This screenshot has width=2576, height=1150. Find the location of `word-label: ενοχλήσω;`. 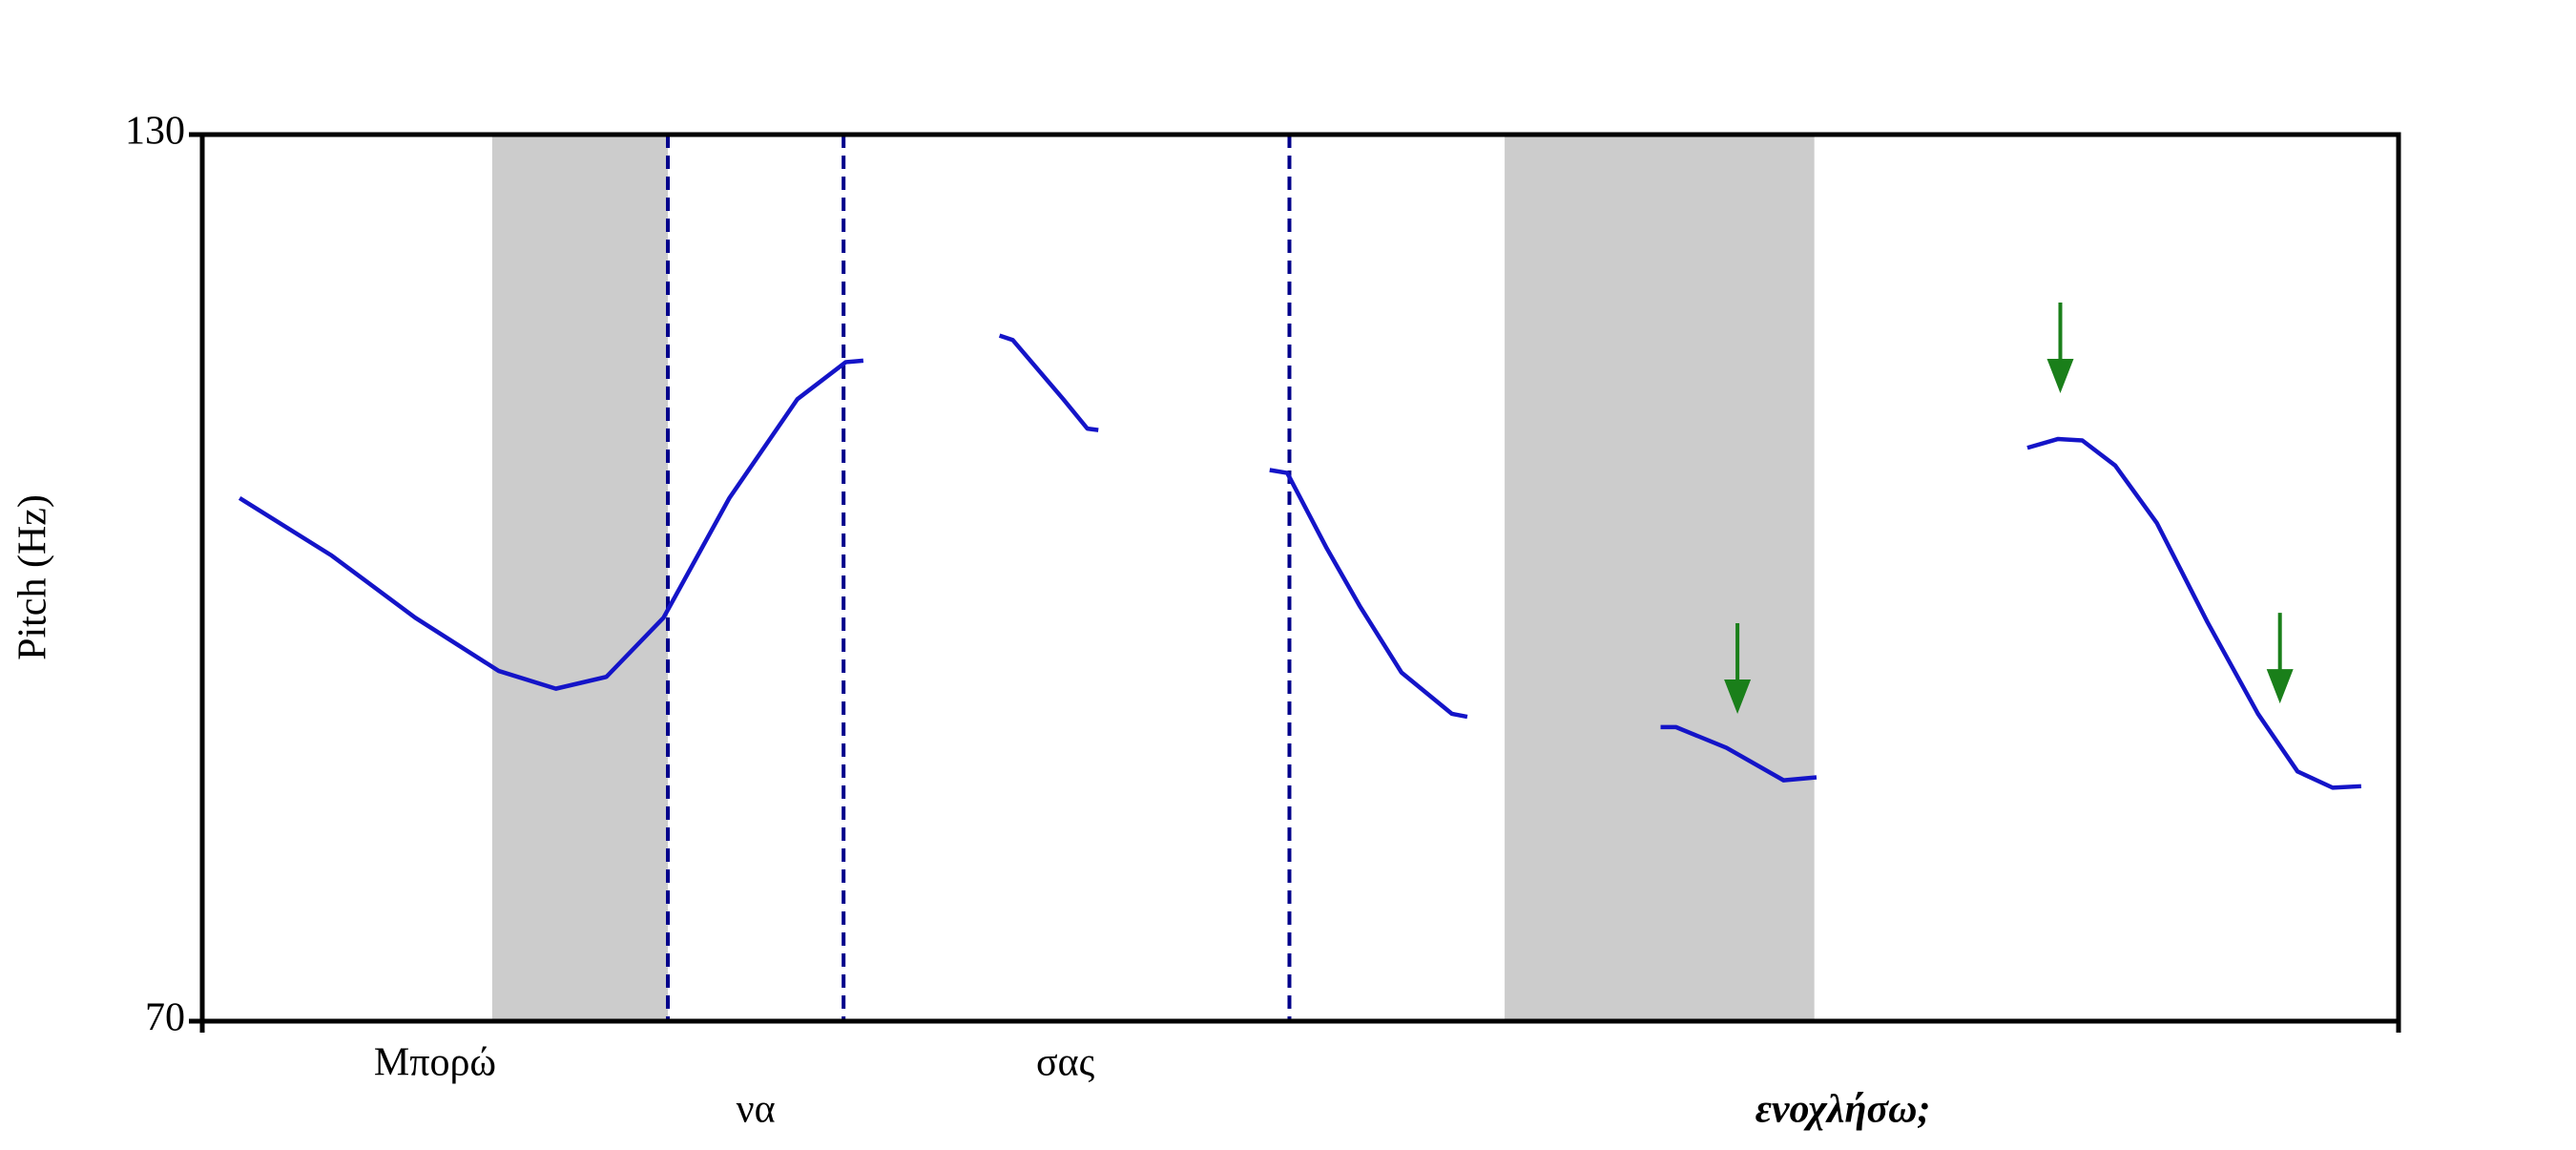

word-label: ενοχλήσω; is located at coordinates (1843, 1110).